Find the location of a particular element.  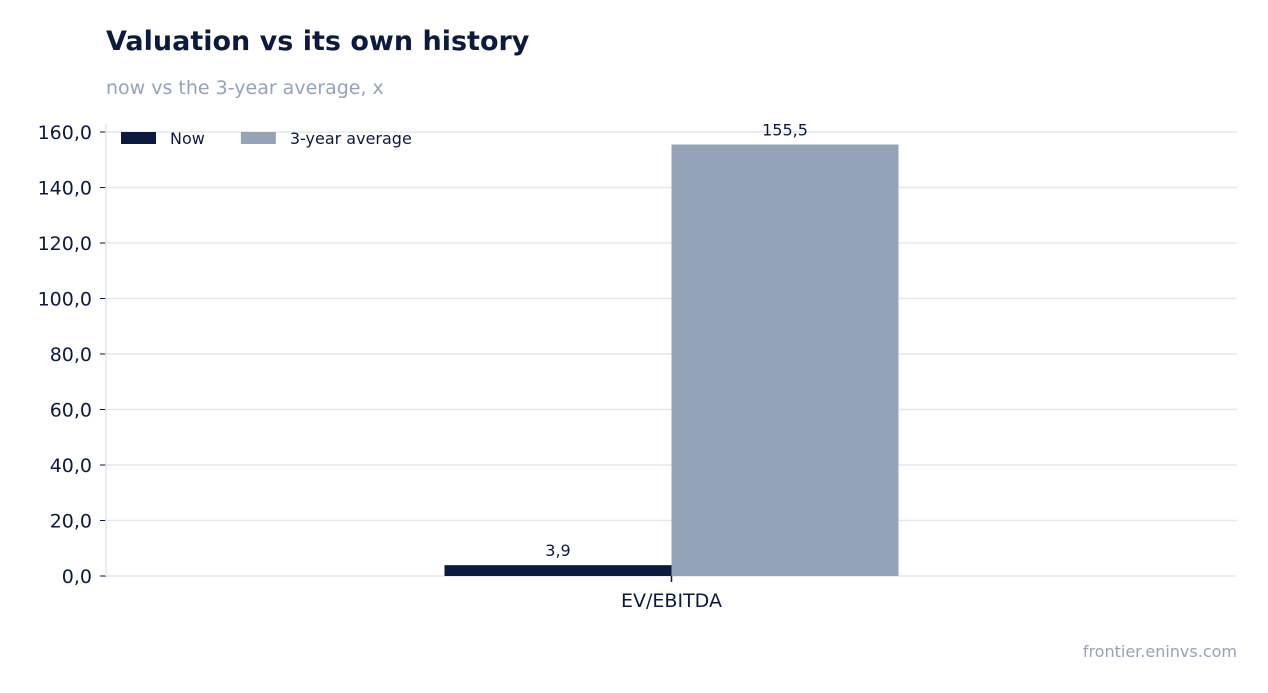

y-tick-label: 120,0 is located at coordinates (65, 244).